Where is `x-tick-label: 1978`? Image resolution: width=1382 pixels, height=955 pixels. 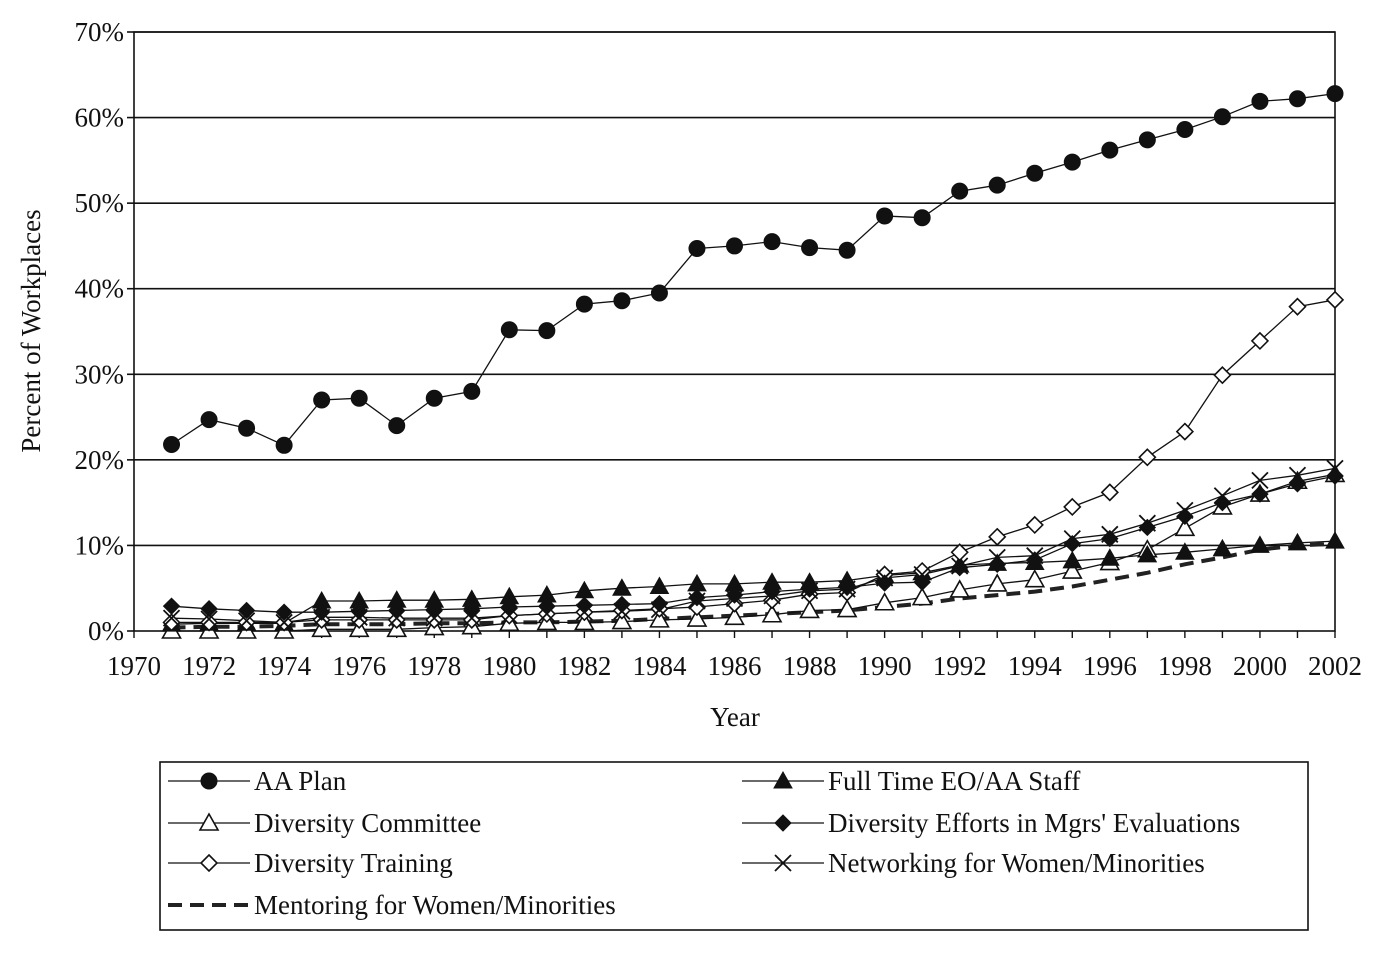 x-tick-label: 1978 is located at coordinates (434, 666).